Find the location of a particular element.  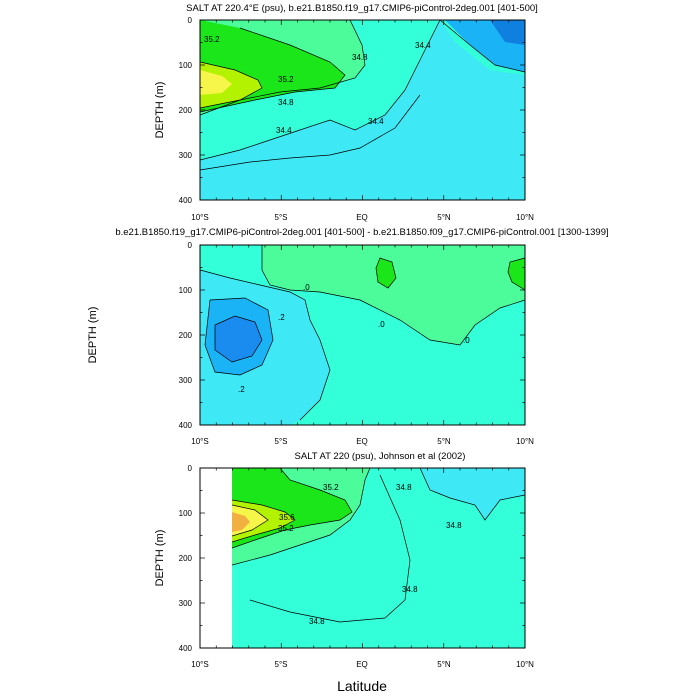

panel-3-ylabel: DEPTH (m) is located at coordinates (160, 558).